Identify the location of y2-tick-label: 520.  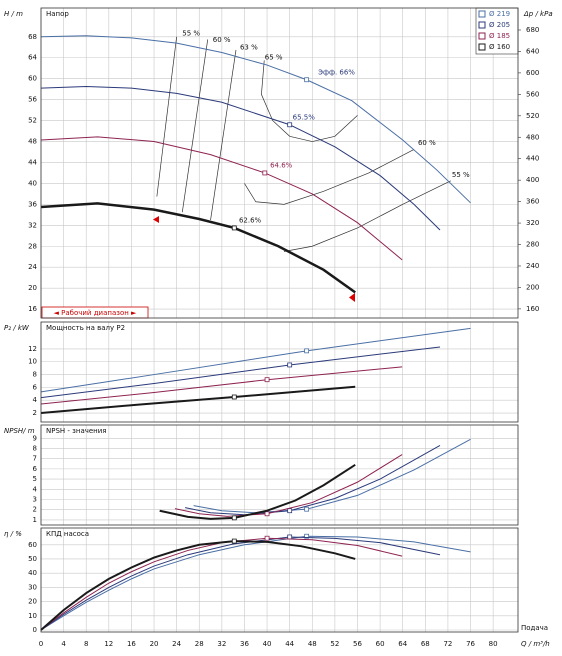
(532, 116).